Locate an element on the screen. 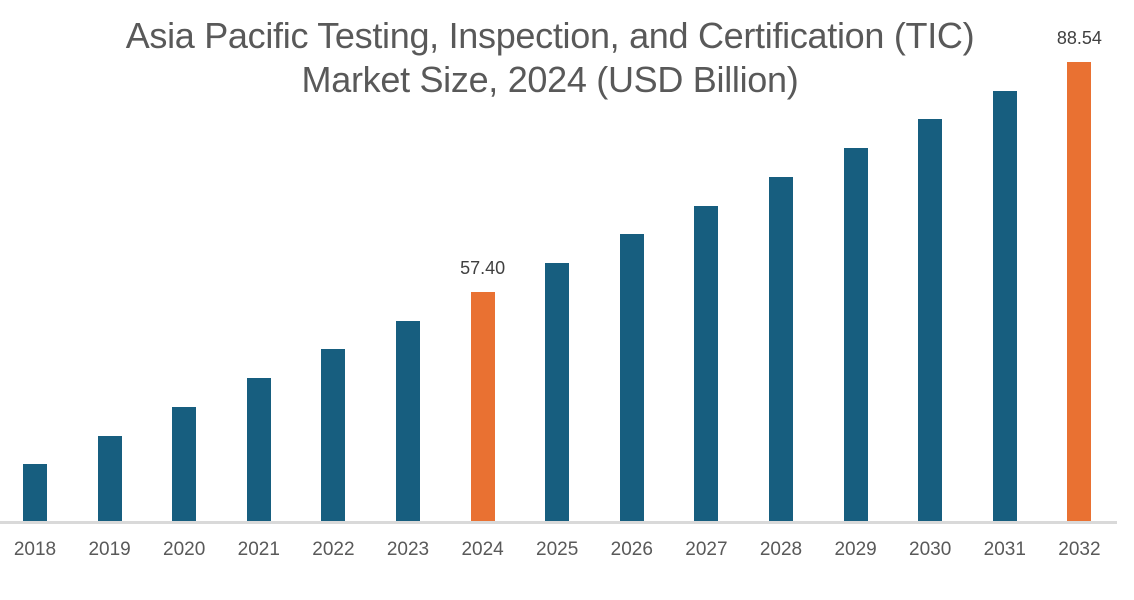 This screenshot has width=1134, height=600. x-tick-label: 2026 is located at coordinates (631, 549).